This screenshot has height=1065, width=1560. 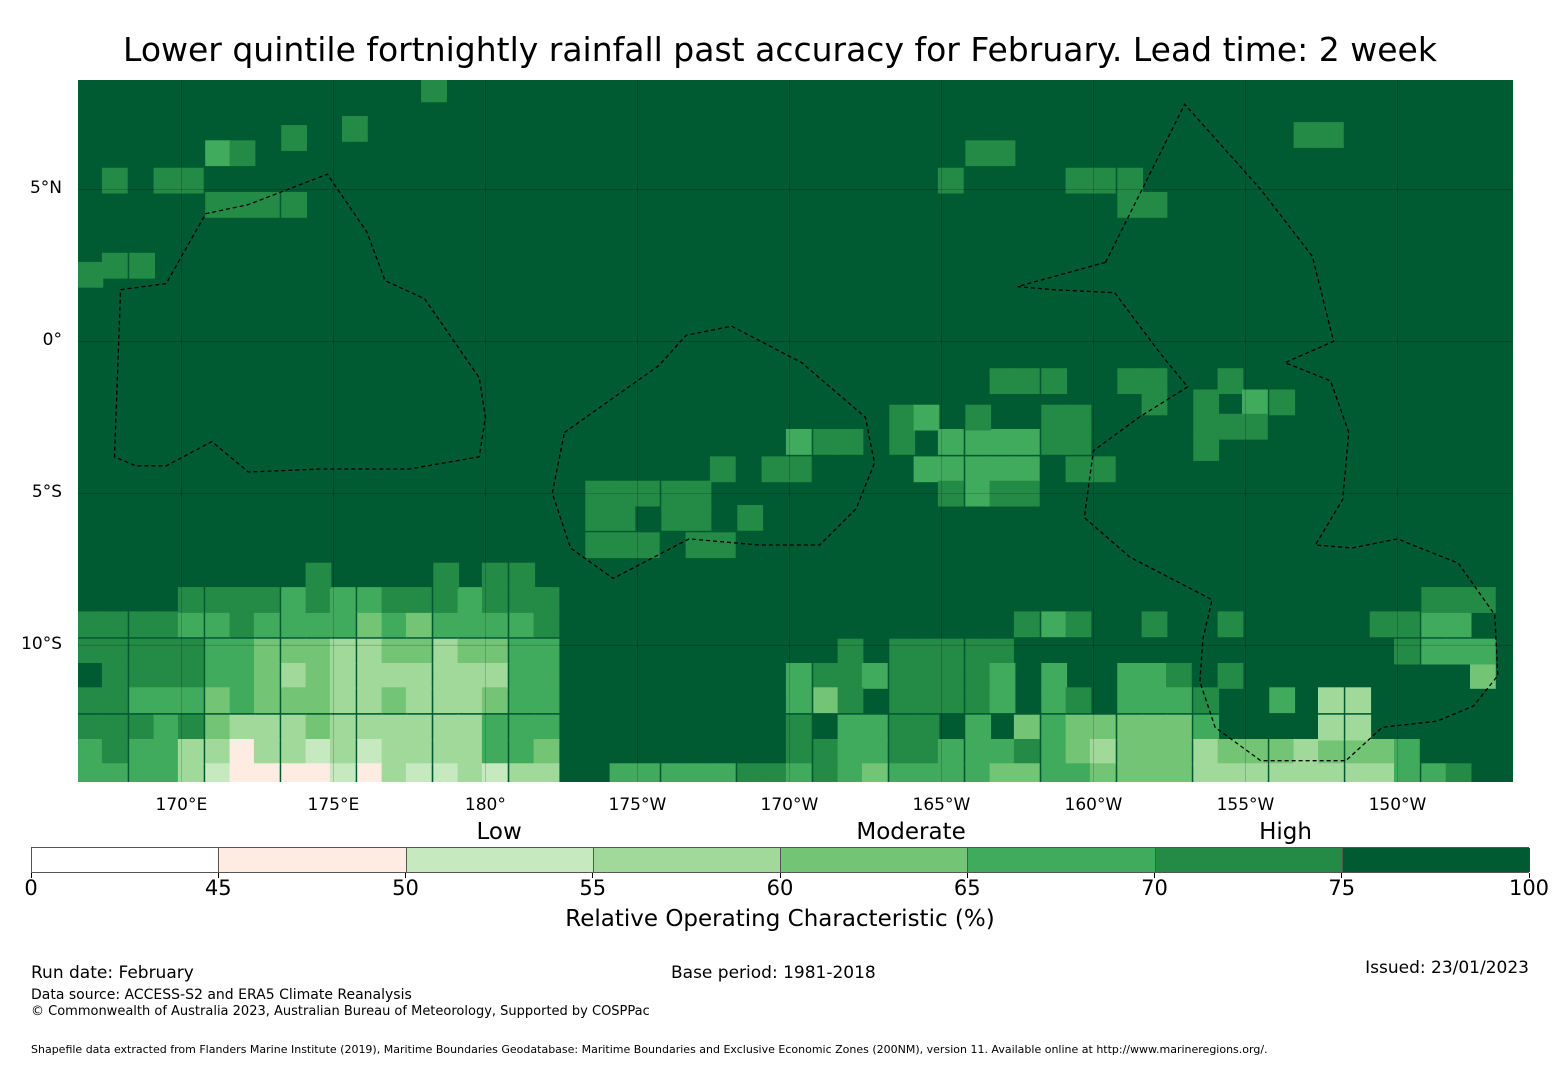 I want to click on colorbar-tick-label: 0, so click(x=31, y=888).